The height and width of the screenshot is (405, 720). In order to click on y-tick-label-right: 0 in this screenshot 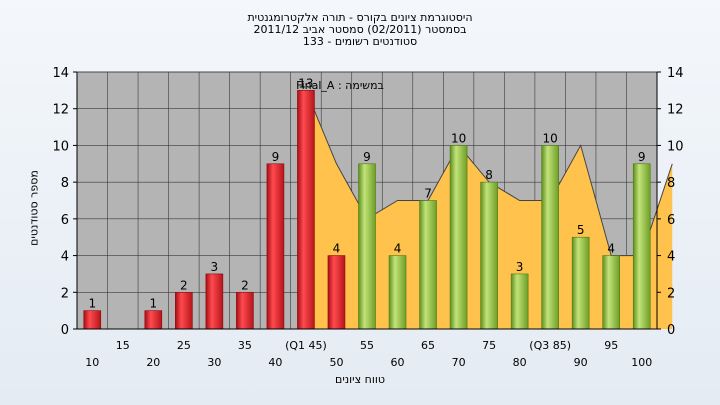, I will do `click(671, 330)`.